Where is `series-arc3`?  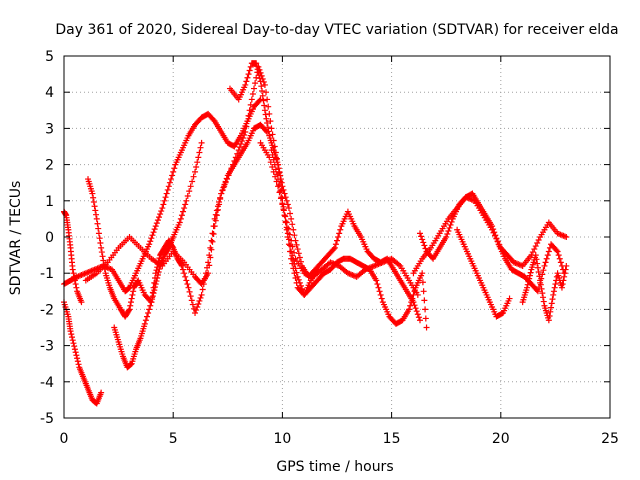
series-arc3 is located at coordinates (145, 229).